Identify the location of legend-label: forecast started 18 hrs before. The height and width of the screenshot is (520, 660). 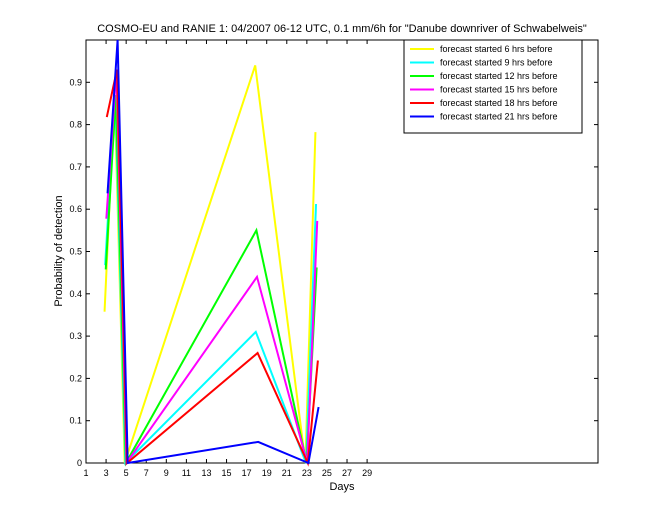
(499, 103).